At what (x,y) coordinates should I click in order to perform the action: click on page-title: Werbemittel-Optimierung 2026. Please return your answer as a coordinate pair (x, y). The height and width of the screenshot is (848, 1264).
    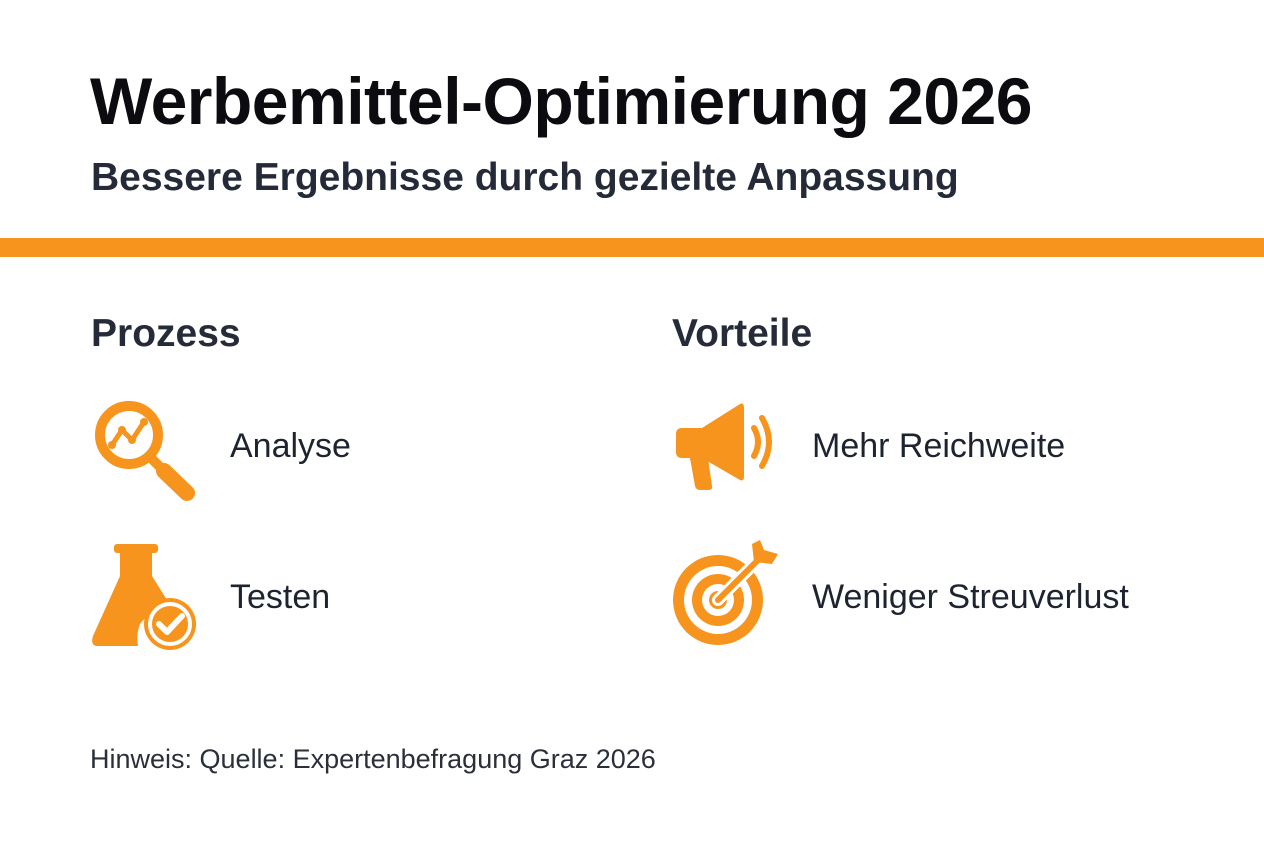
    Looking at the image, I should click on (561, 101).